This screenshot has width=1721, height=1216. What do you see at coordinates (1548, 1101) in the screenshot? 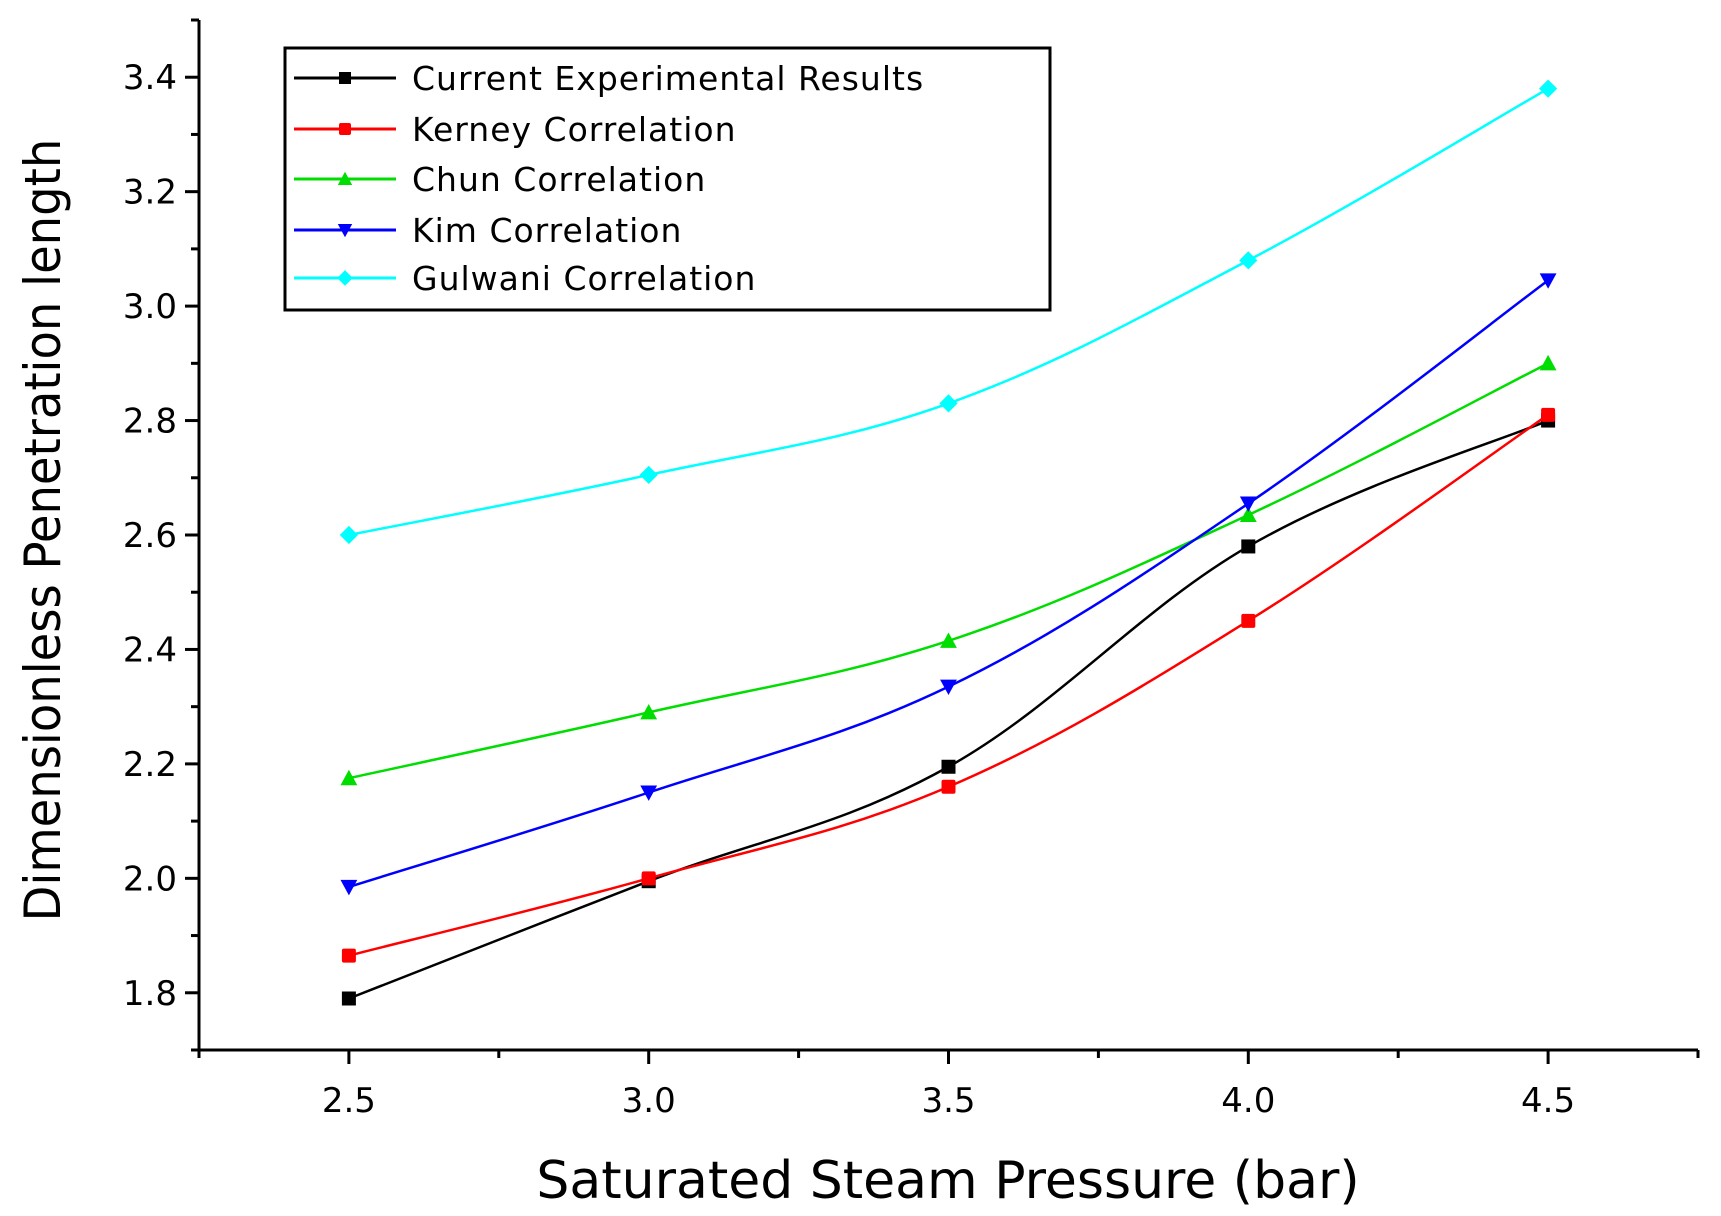
I see `x-tick-label: 4.5` at bounding box center [1548, 1101].